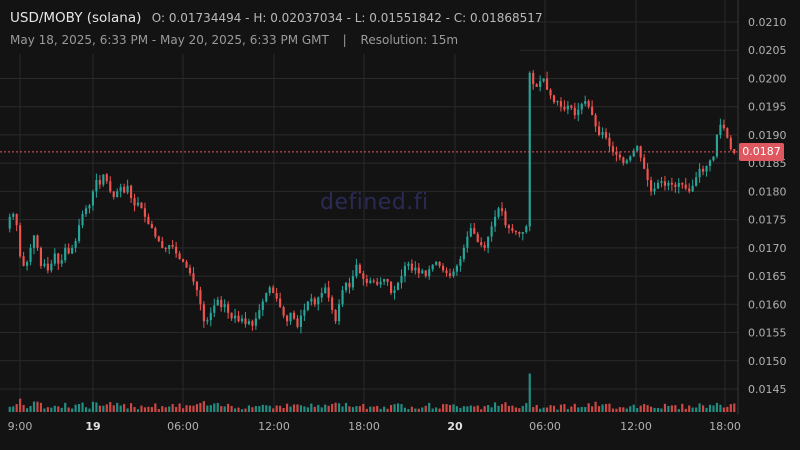 This screenshot has height=450, width=800. What do you see at coordinates (767, 276) in the screenshot?
I see `y-tick-label: 0.0165` at bounding box center [767, 276].